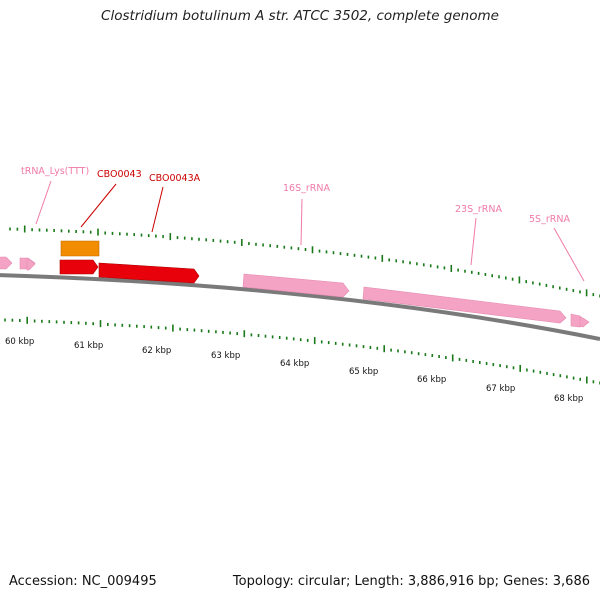 This screenshot has height=600, width=600. What do you see at coordinates (584, 322) in the screenshot?
I see `rrna-feature-5s-b` at bounding box center [584, 322].